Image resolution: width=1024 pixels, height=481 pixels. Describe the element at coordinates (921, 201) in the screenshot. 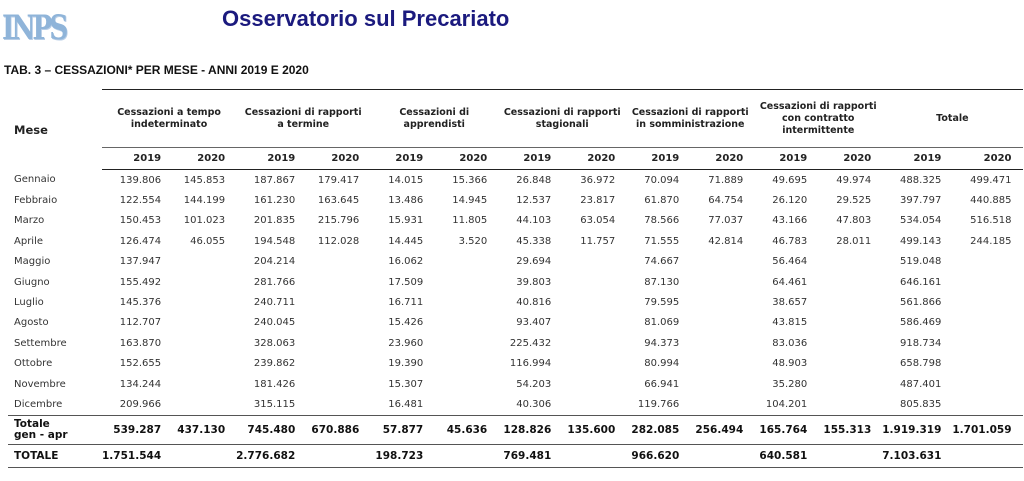

I see `value-cell: 397.797` at that location.